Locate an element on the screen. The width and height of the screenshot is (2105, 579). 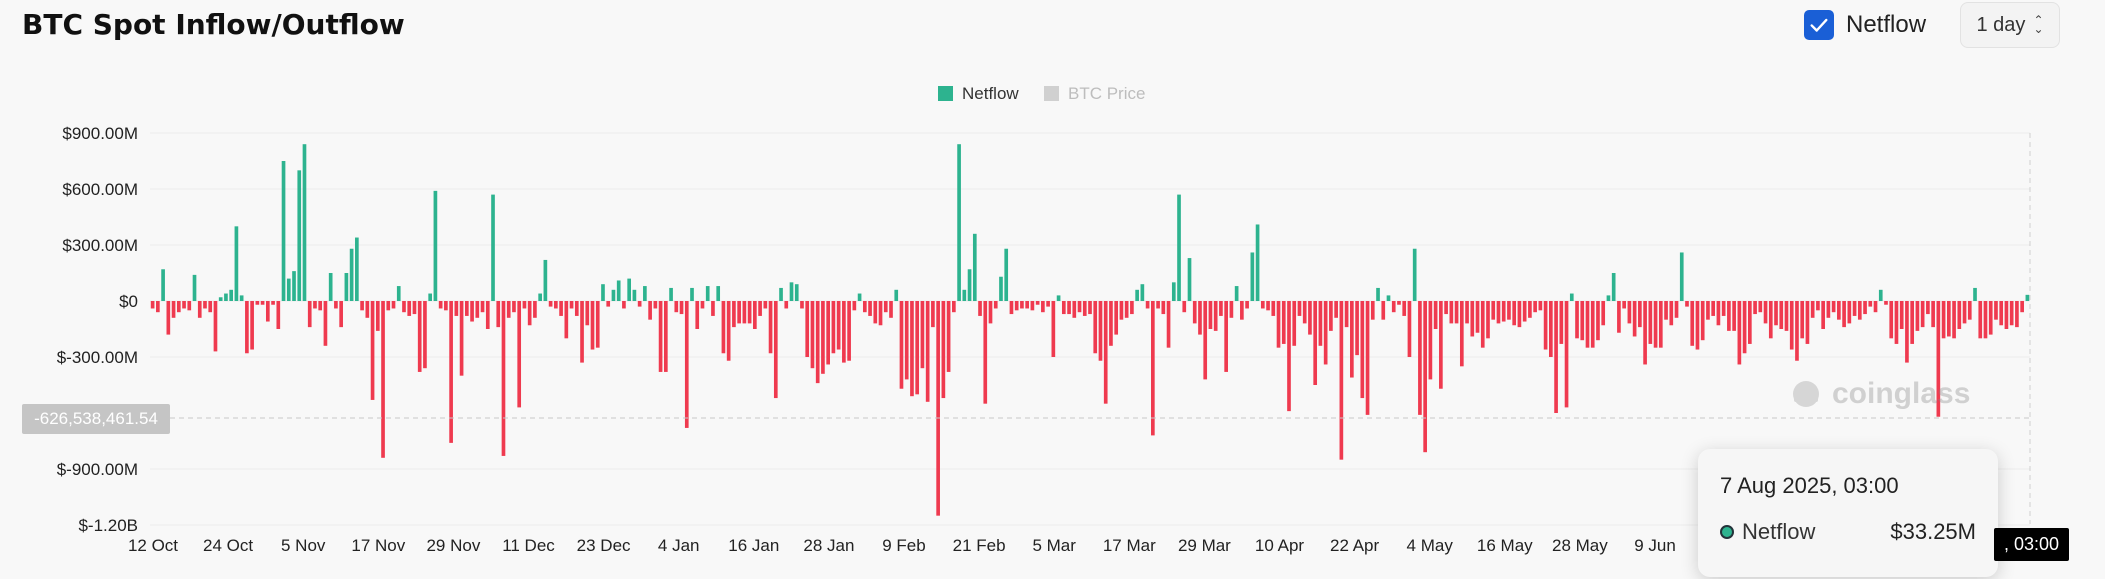
chart-tooltip: 7 Aug 2025, 03:00 Netflow $33.25M is located at coordinates (1848, 513).